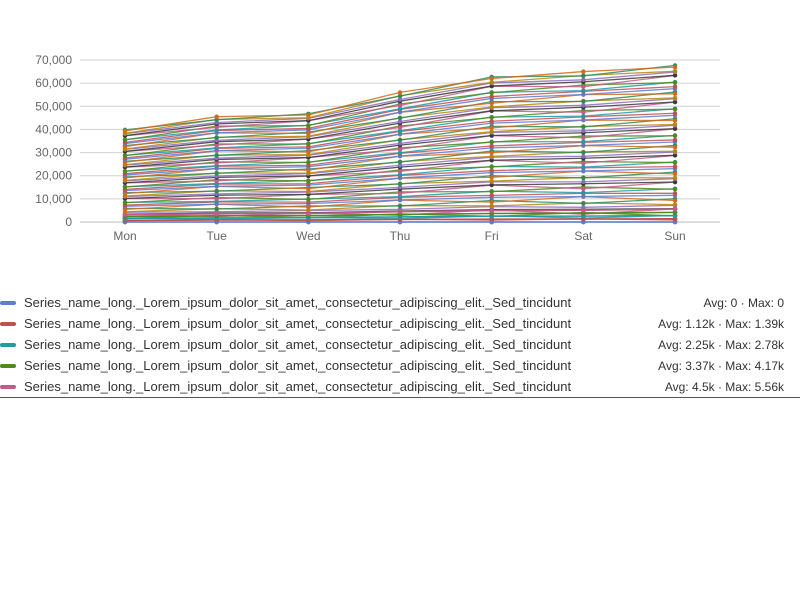  Describe the element at coordinates (53, 176) in the screenshot. I see `y-tick-label: 20,000` at that location.